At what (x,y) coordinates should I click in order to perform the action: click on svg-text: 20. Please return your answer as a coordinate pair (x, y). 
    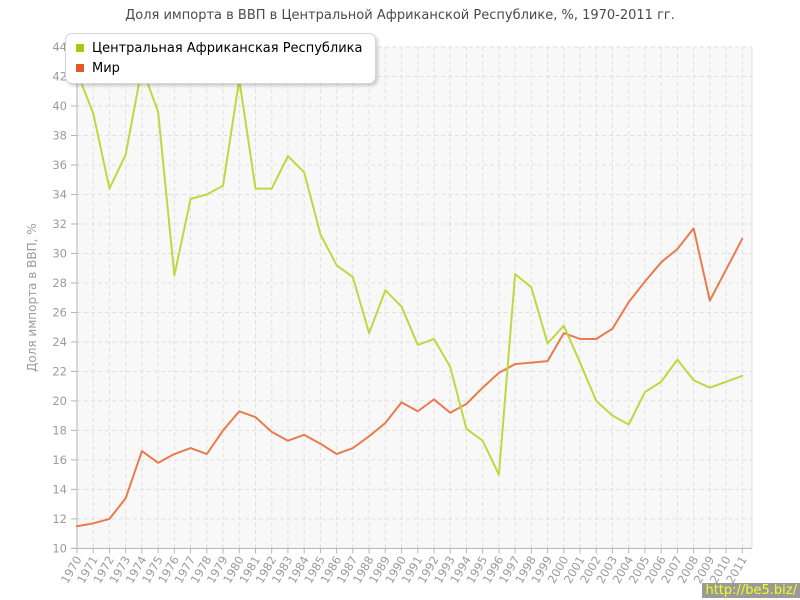
    Looking at the image, I should click on (59, 401).